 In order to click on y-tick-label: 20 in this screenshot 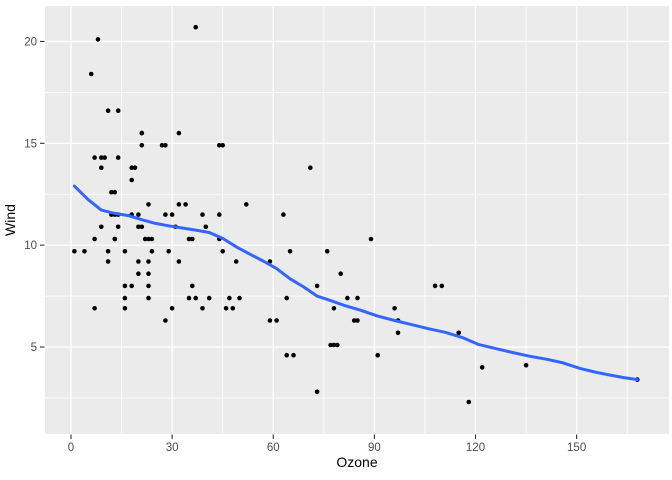, I will do `click(30, 42)`.